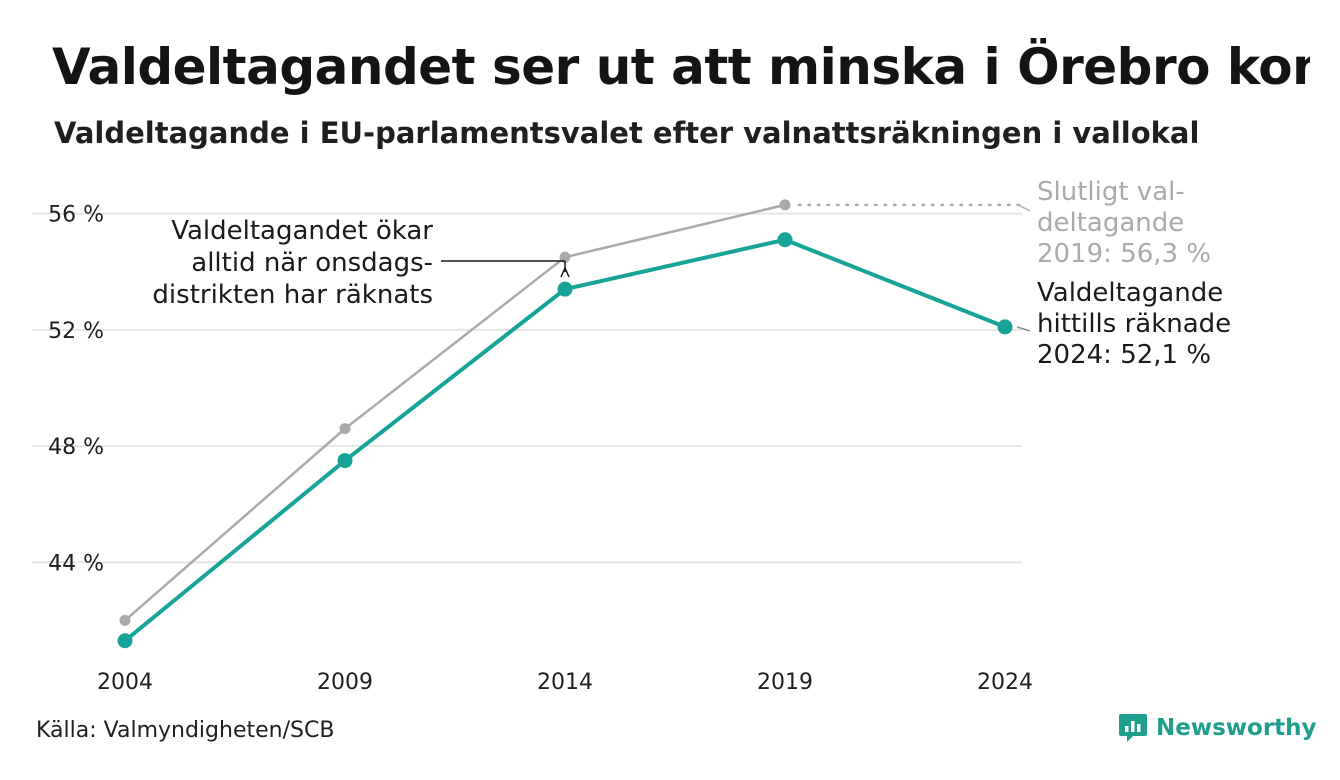  What do you see at coordinates (1023, 329) in the screenshot?
I see `counted-2024-connector` at bounding box center [1023, 329].